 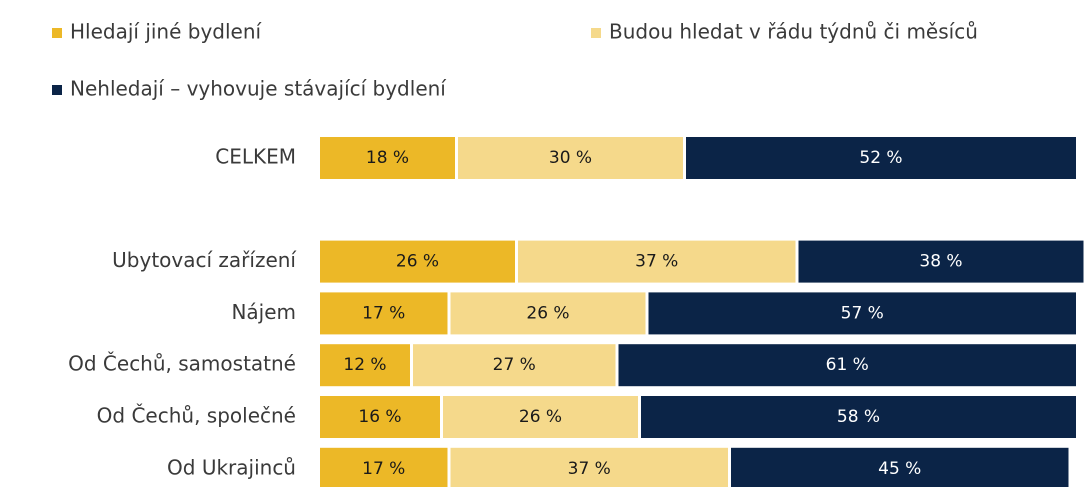 I want to click on category-label: Od Čechů, samostatné, so click(x=182, y=364).